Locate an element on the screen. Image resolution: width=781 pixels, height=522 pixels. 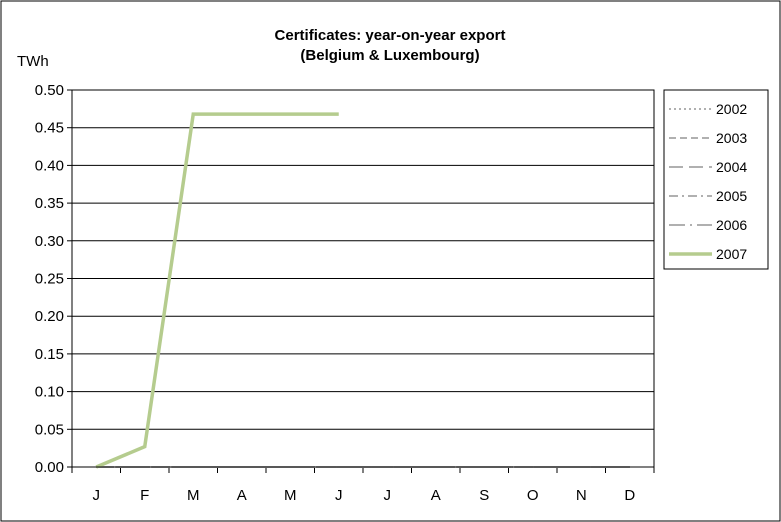
y-tick-label: 0.10 is located at coordinates (49, 392).